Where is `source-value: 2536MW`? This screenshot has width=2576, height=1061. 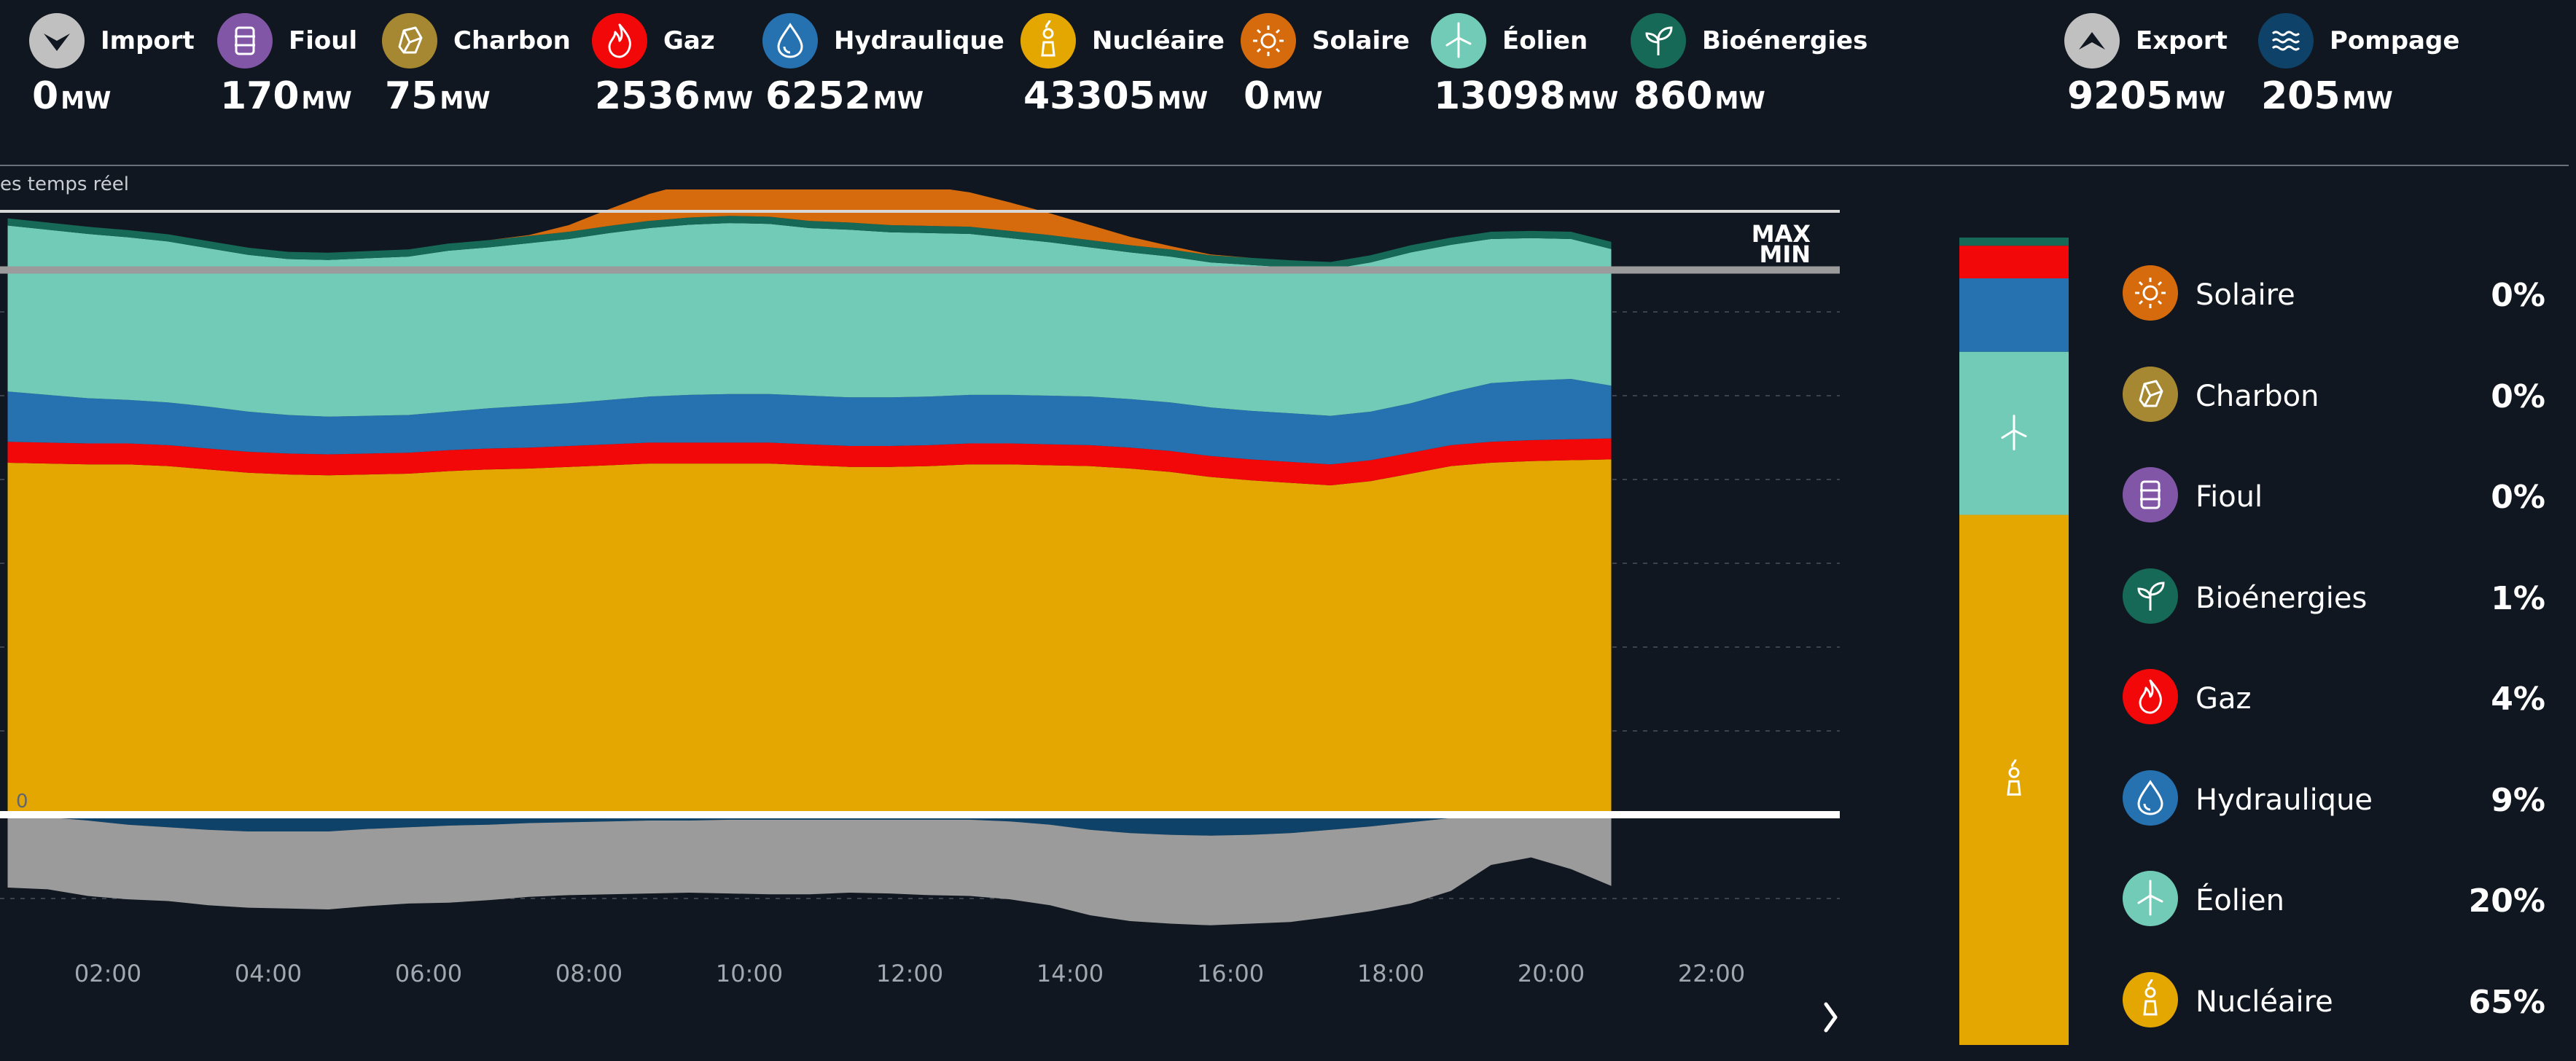
source-value: 2536MW is located at coordinates (674, 96).